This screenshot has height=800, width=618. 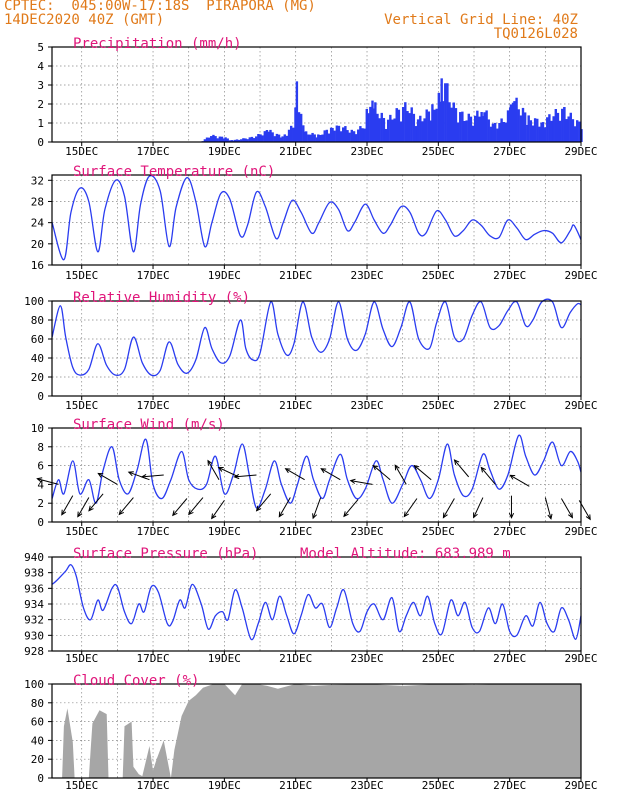 I want to click on y-tick-label: 5, so click(x=40, y=47).